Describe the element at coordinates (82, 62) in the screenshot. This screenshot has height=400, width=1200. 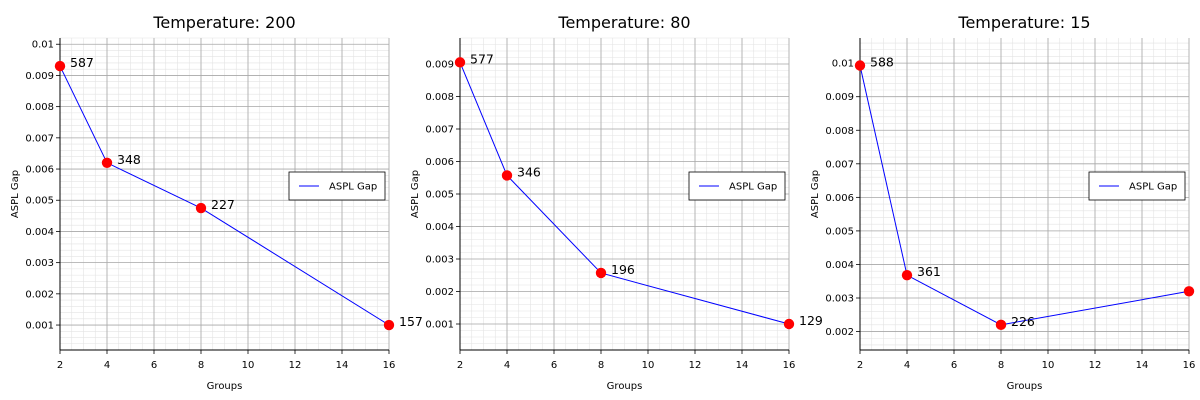
I see `data-label: 587` at that location.